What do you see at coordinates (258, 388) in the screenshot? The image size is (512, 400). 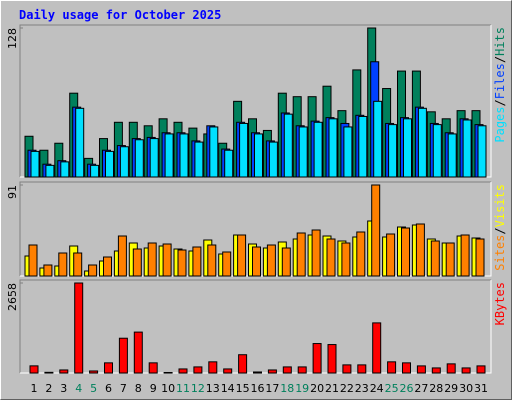 I see `x-tick-label: 16` at bounding box center [258, 388].